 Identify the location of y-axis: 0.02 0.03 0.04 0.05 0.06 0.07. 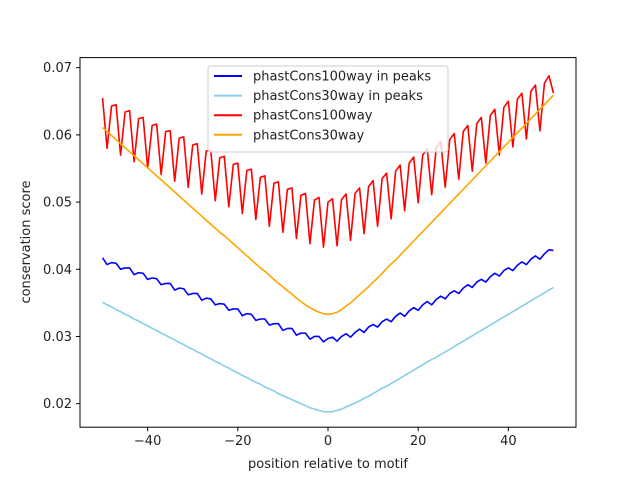
(61, 236).